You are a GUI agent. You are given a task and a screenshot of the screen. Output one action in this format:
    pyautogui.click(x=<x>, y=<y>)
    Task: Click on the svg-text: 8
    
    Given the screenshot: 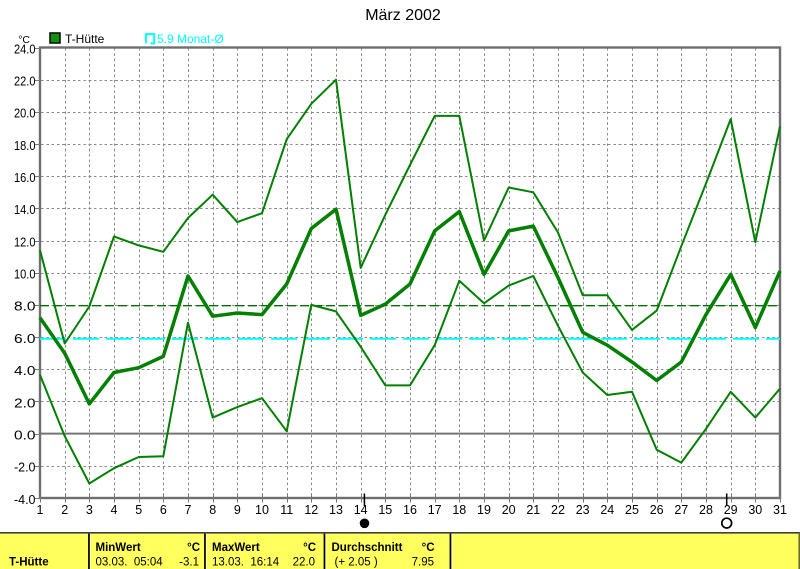 What is the action you would take?
    pyautogui.click(x=212, y=510)
    